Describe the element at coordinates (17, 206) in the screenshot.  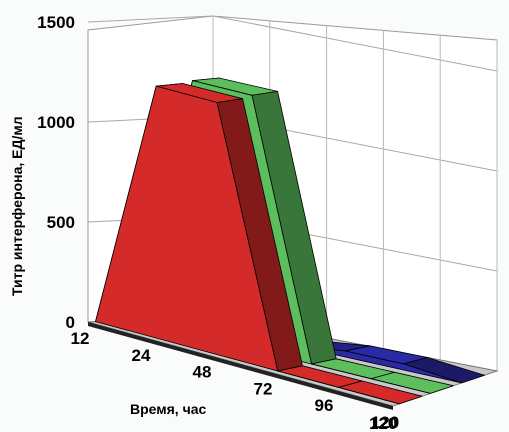
I see `y-axis-label: Титр интерферона, ЕД/мл` at that location.